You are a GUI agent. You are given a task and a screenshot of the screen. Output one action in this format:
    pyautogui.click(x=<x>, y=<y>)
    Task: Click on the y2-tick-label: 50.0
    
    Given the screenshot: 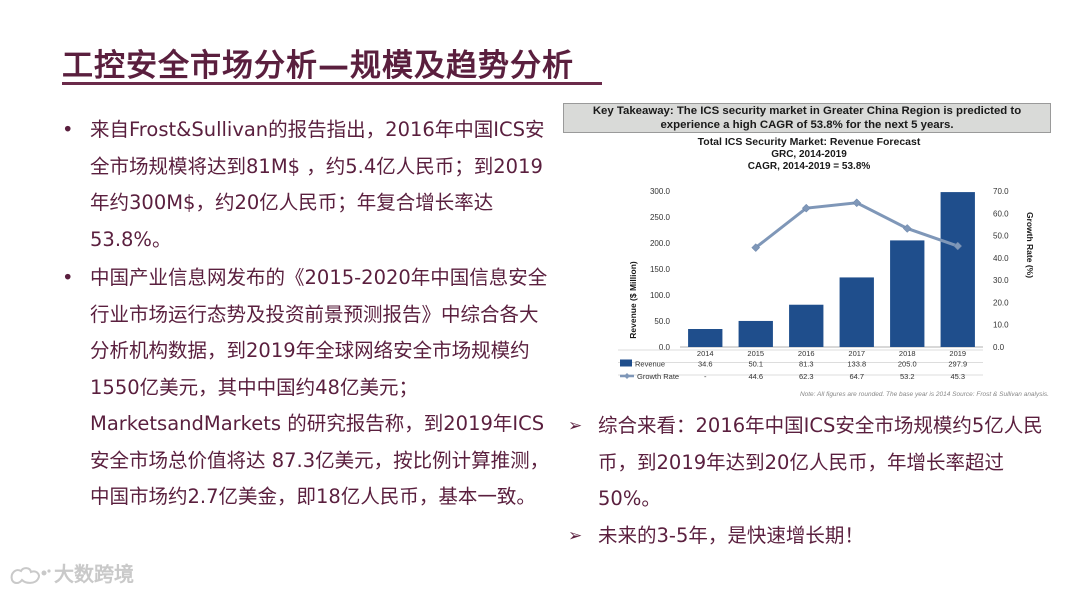 What is the action you would take?
    pyautogui.click(x=1001, y=236)
    